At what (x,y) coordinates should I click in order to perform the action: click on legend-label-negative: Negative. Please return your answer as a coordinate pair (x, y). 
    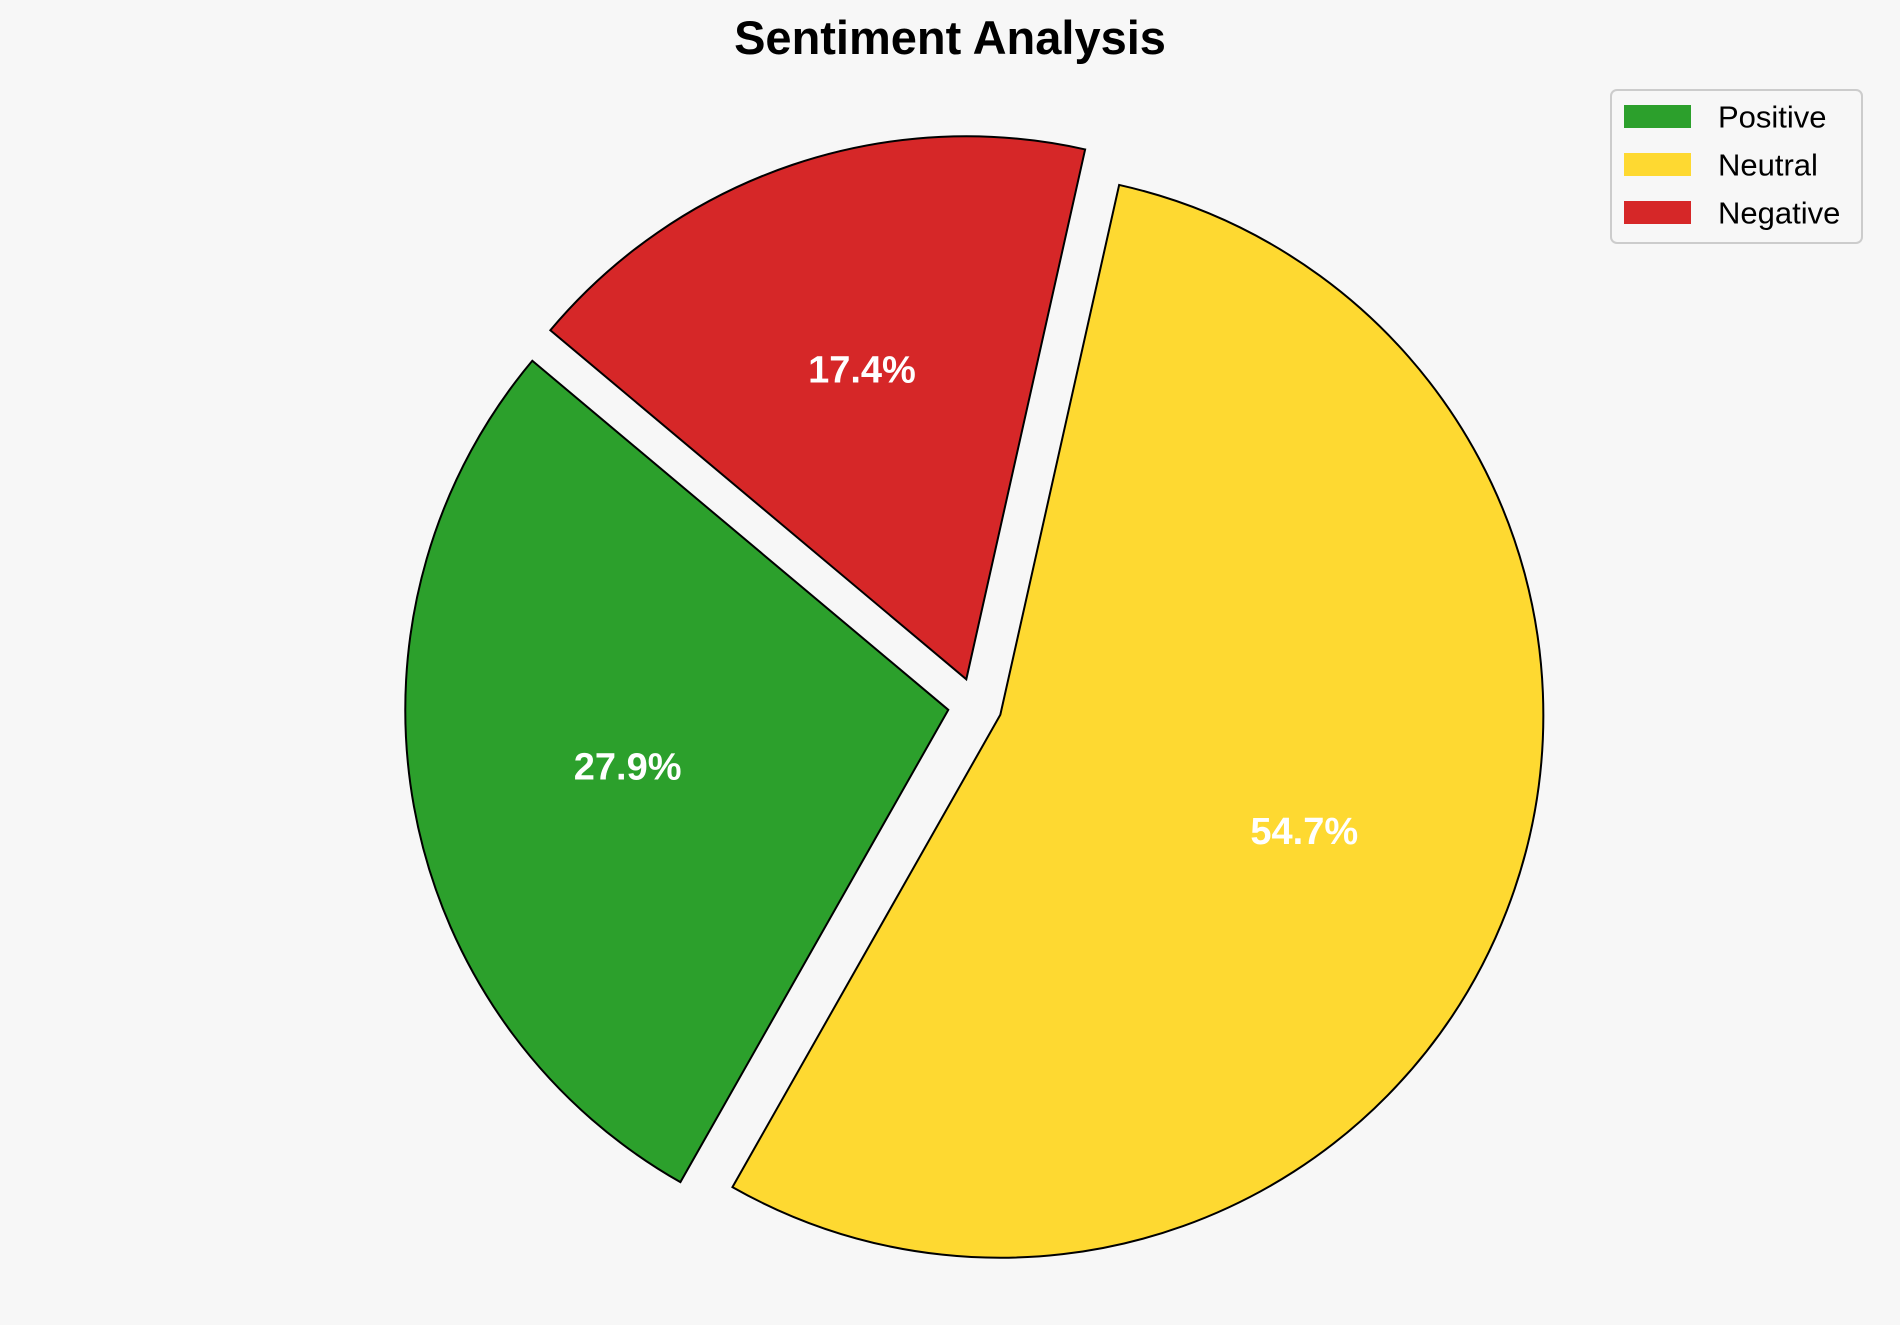
    Looking at the image, I should click on (1779, 213).